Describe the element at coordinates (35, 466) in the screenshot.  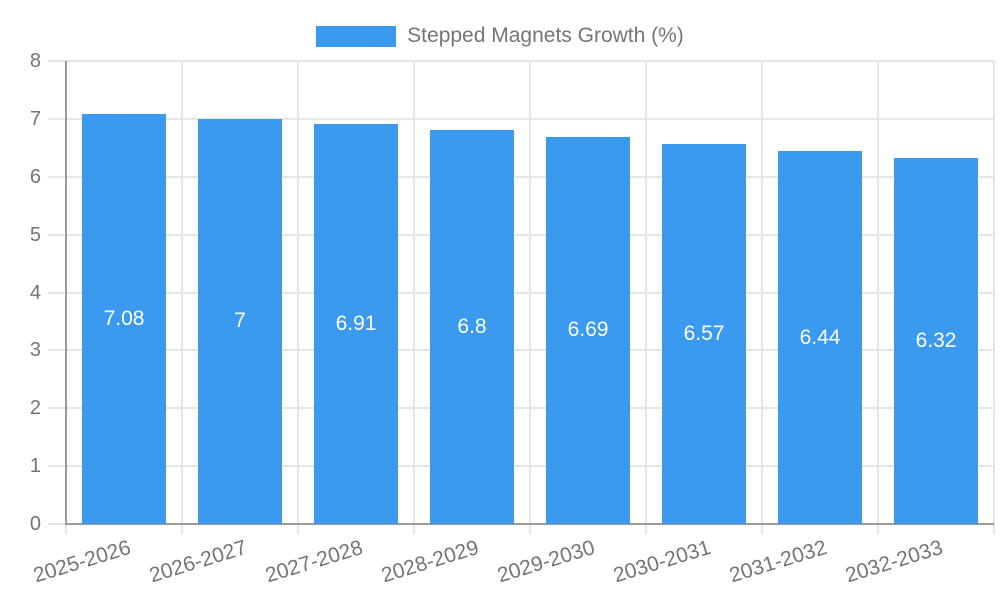
I see `y-tick-label: 1` at that location.